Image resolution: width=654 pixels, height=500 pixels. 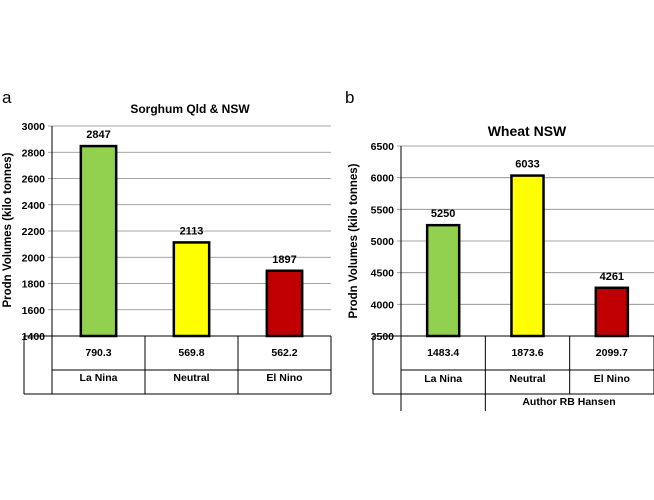 What do you see at coordinates (612, 312) in the screenshot?
I see `chart-b-bar-el-nino` at bounding box center [612, 312].